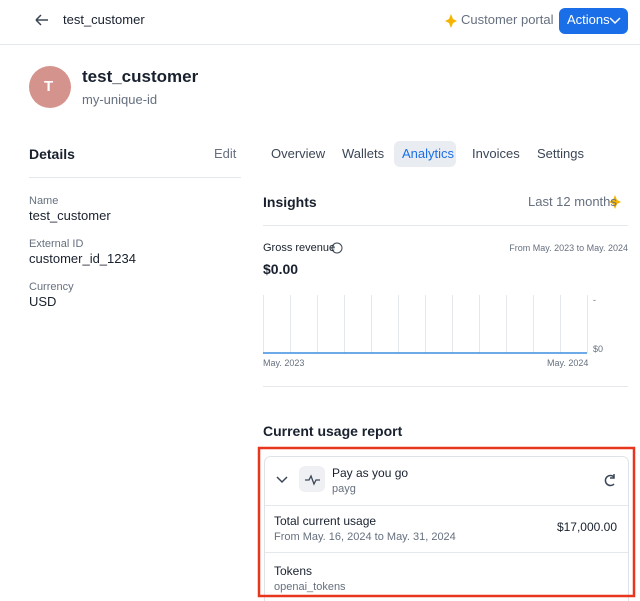 The image size is (640, 601). What do you see at coordinates (282, 480) in the screenshot?
I see `expand-chevron` at bounding box center [282, 480].